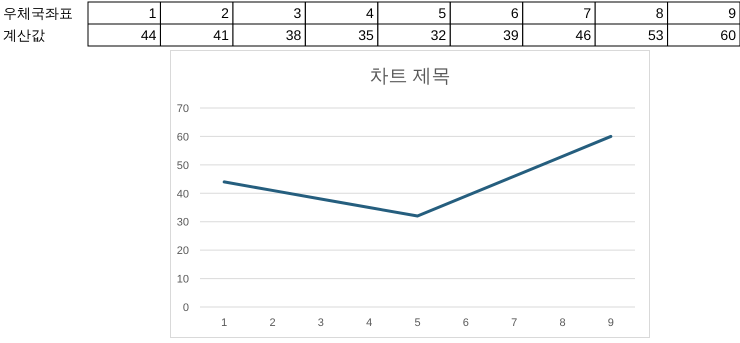  I want to click on x-tick-label: 3, so click(321, 323).